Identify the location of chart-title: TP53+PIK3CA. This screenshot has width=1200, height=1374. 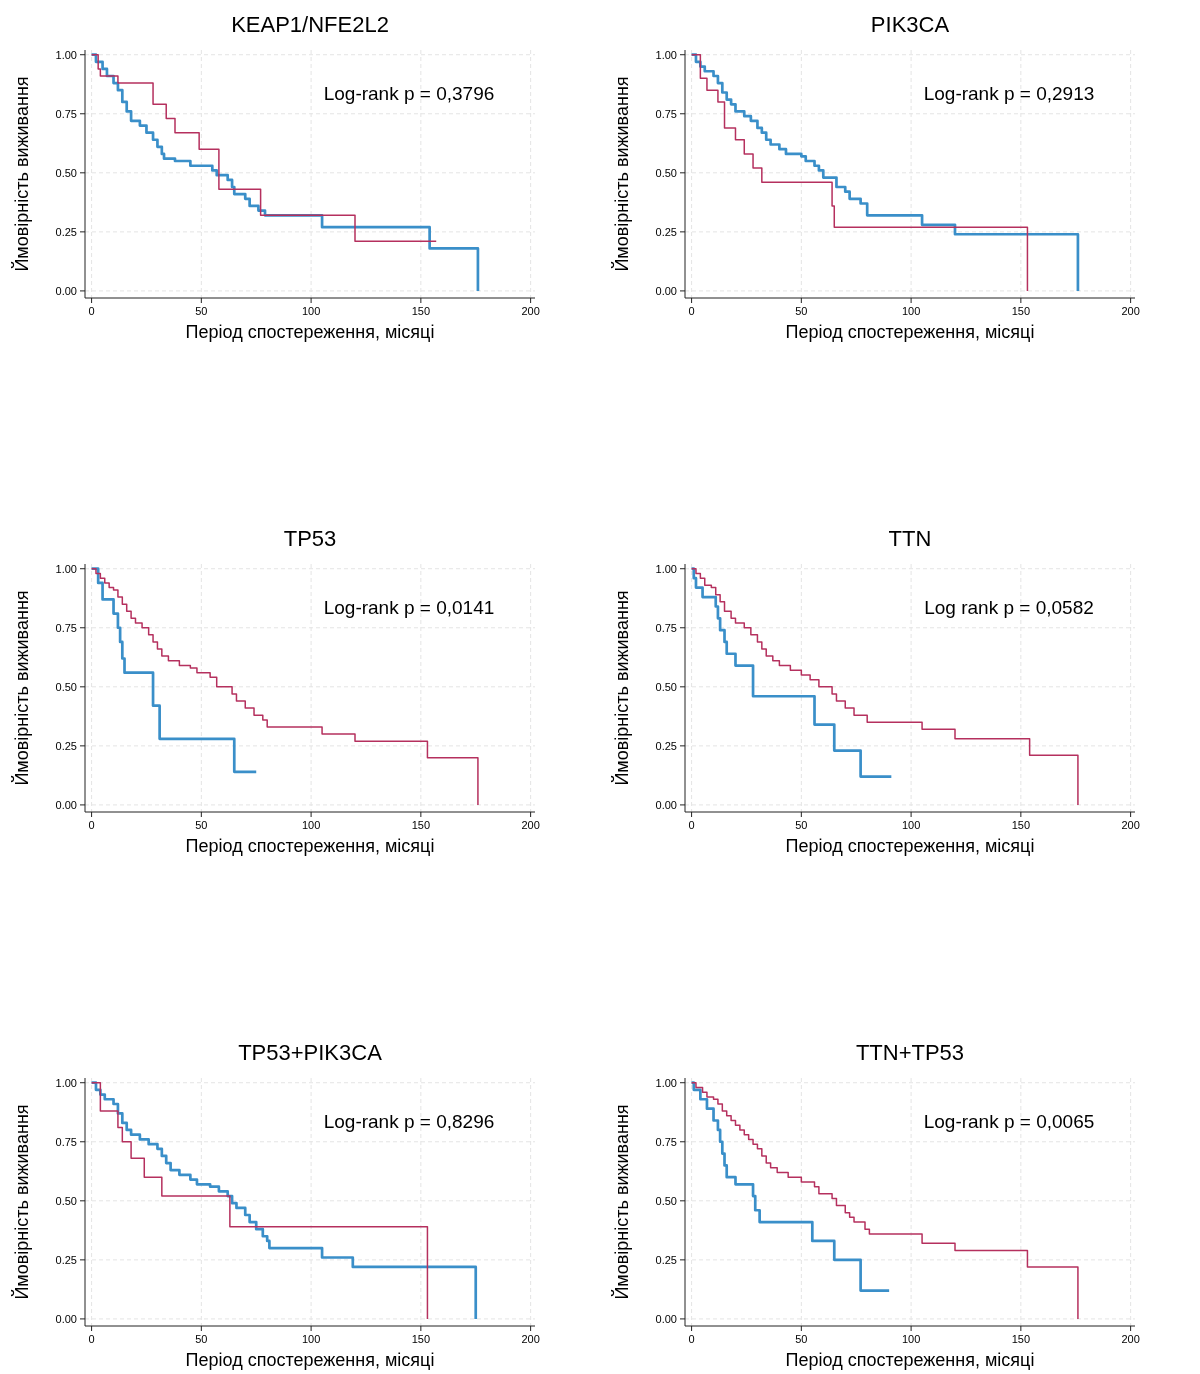
(310, 1052).